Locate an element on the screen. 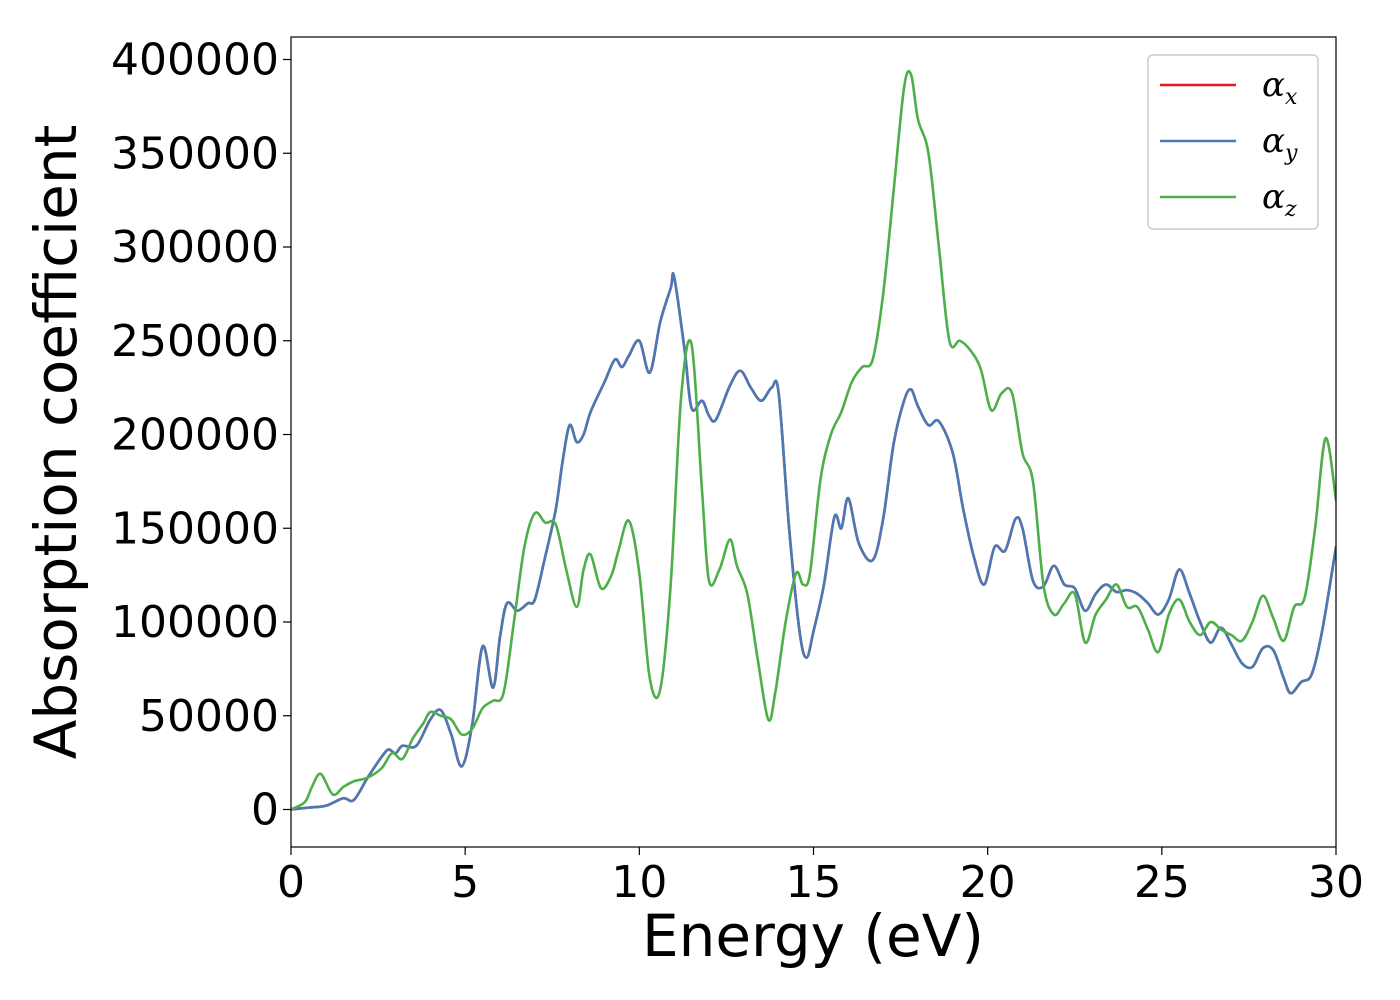  y-axis-label: Absorption coefficient is located at coordinates (56, 442).